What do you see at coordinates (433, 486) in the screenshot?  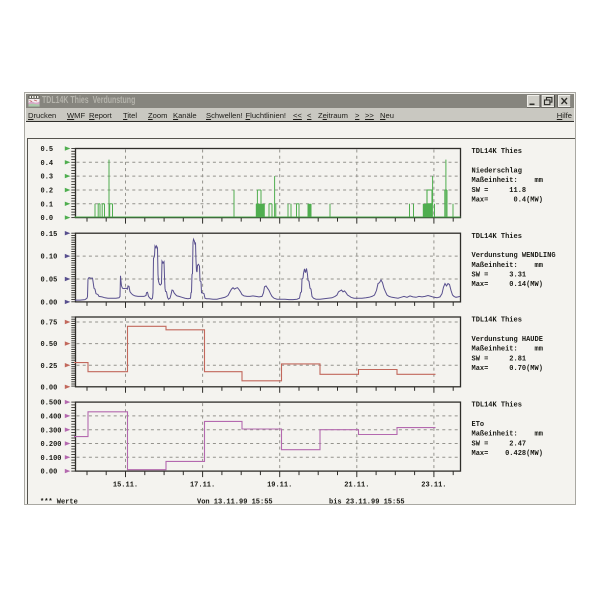 I see `svg-text: 23.11.` at bounding box center [433, 486].